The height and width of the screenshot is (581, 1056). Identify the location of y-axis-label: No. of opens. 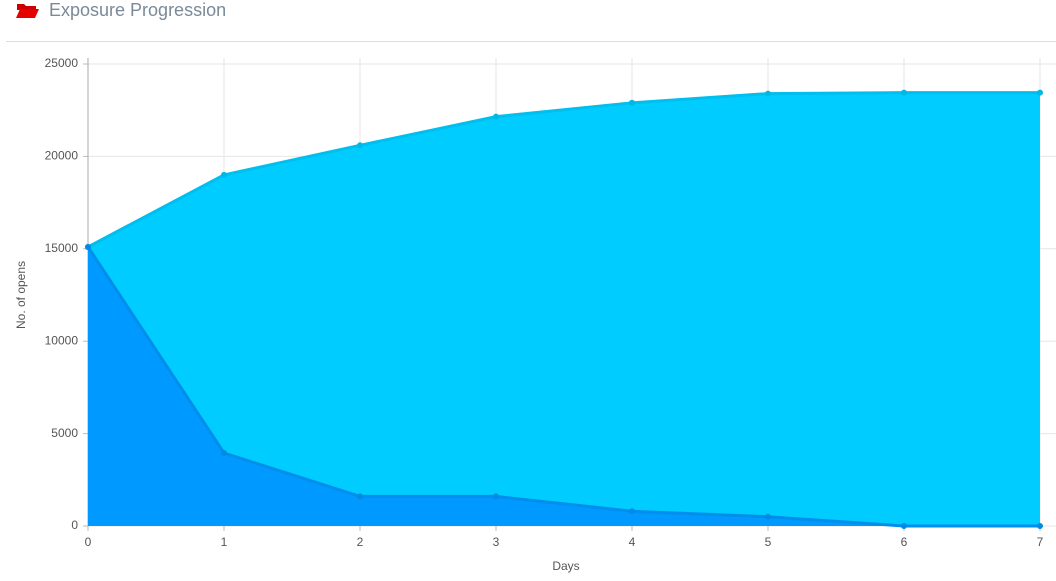
(21, 295).